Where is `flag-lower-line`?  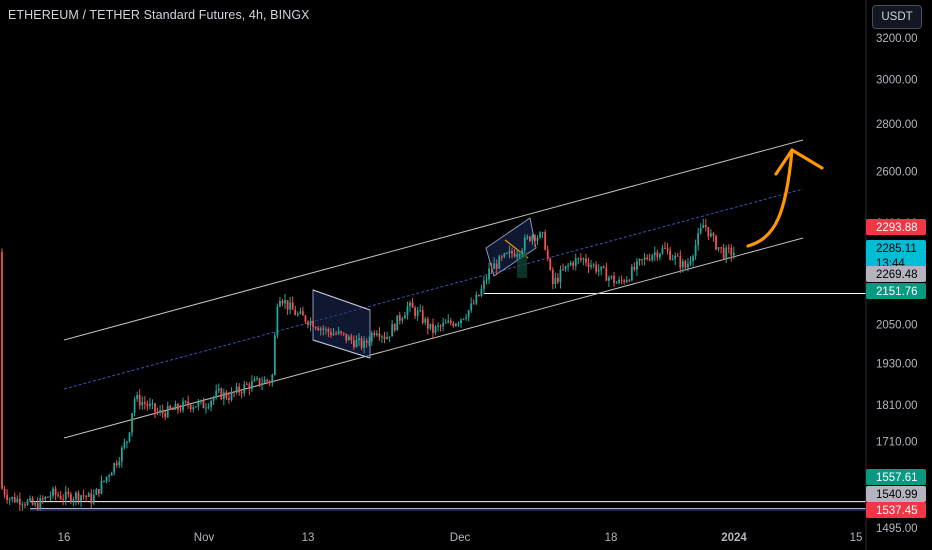 flag-lower-line is located at coordinates (341, 349).